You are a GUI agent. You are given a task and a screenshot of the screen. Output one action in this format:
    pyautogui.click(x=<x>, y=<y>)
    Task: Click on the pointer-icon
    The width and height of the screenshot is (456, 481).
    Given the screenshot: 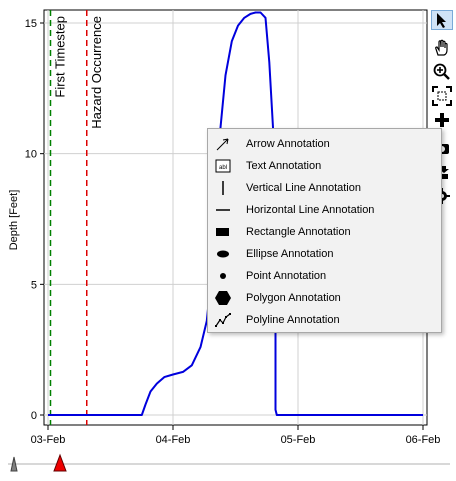 What is the action you would take?
    pyautogui.click(x=442, y=20)
    